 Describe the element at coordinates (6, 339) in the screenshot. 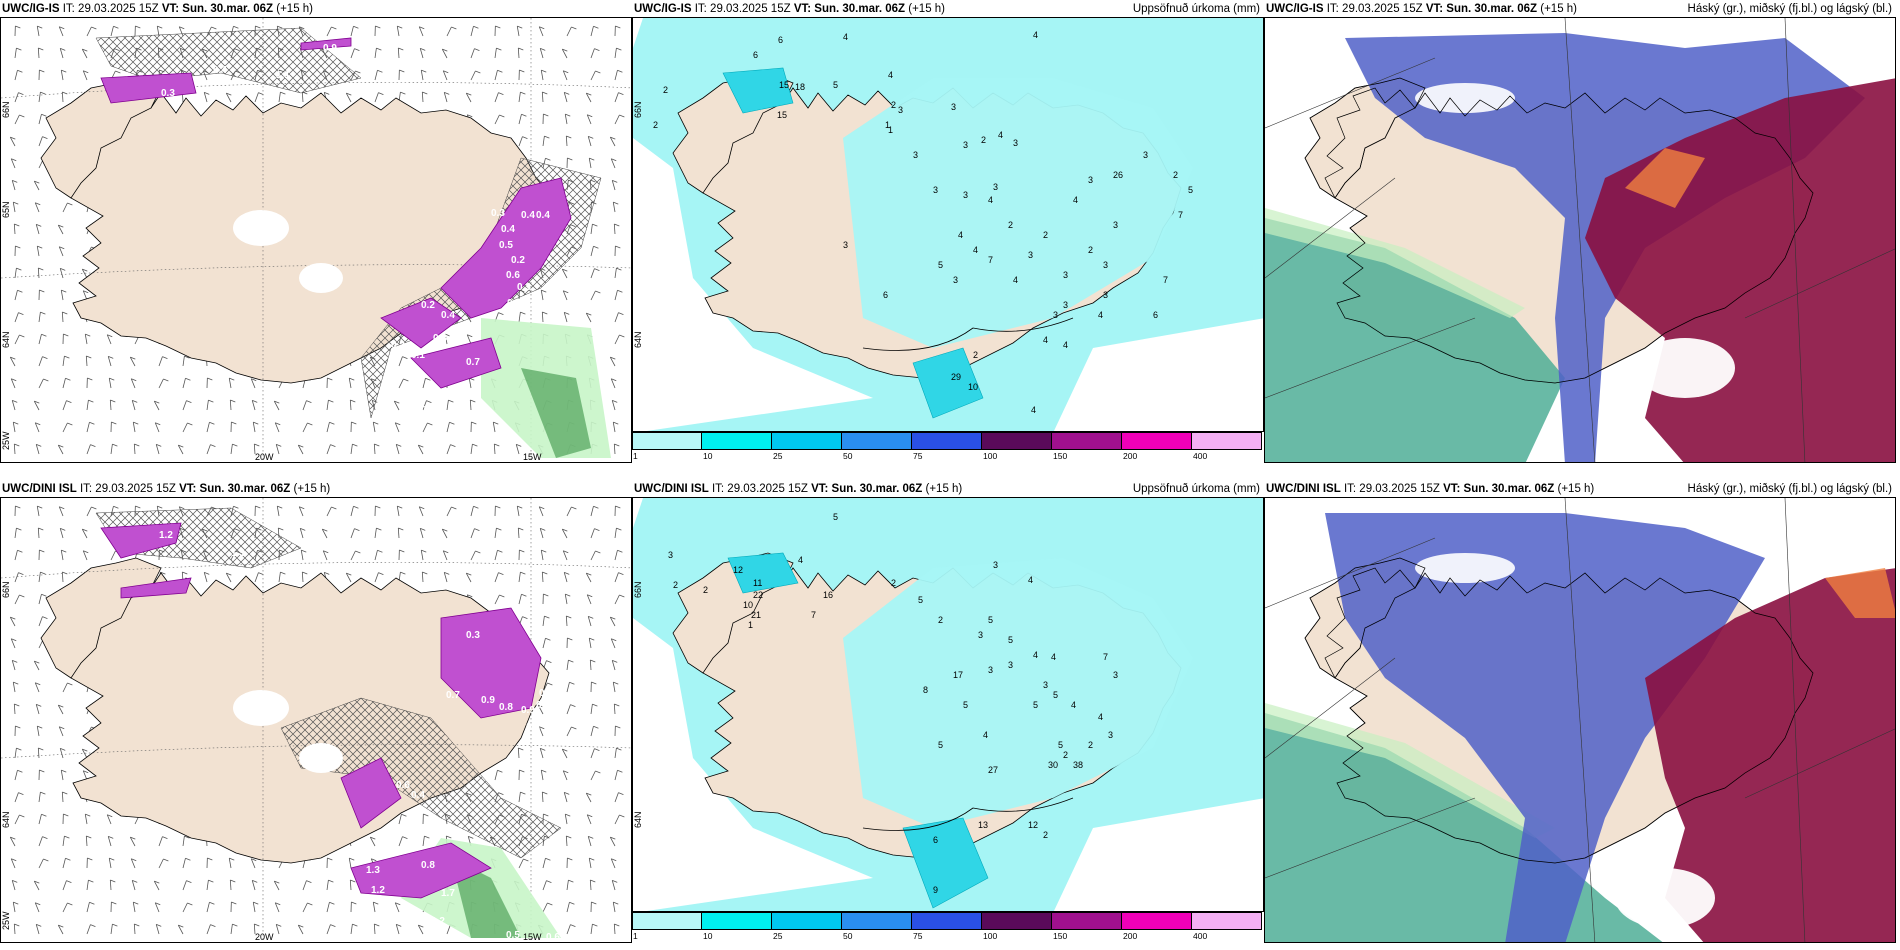

I see `latitude-label: 64N` at that location.